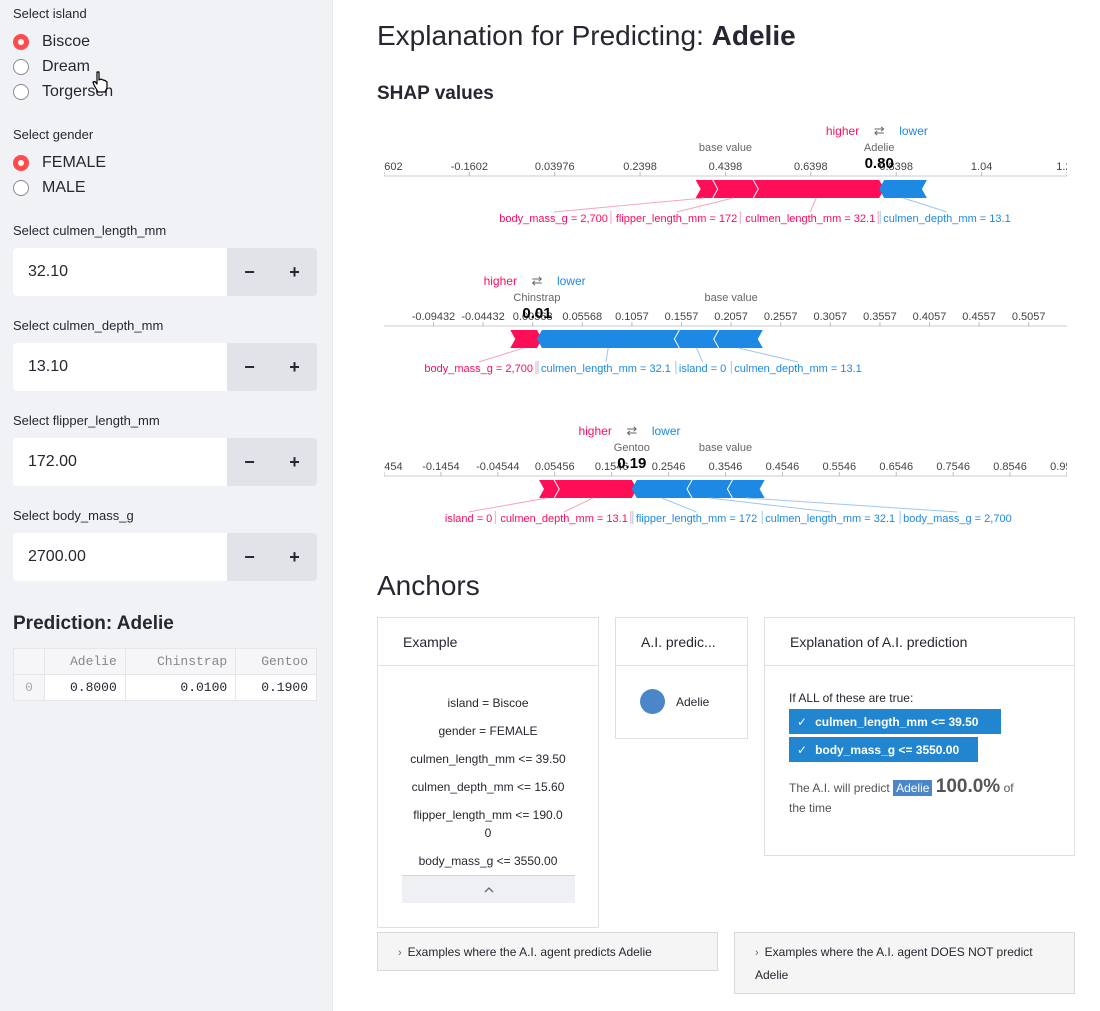 The height and width of the screenshot is (1011, 1100). Describe the element at coordinates (731, 317) in the screenshot. I see `tick-label: 0.2057` at that location.